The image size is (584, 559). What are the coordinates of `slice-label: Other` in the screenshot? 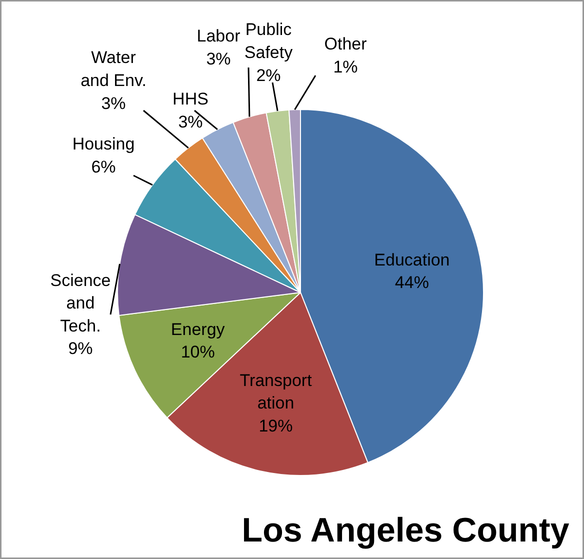 It's located at (346, 44).